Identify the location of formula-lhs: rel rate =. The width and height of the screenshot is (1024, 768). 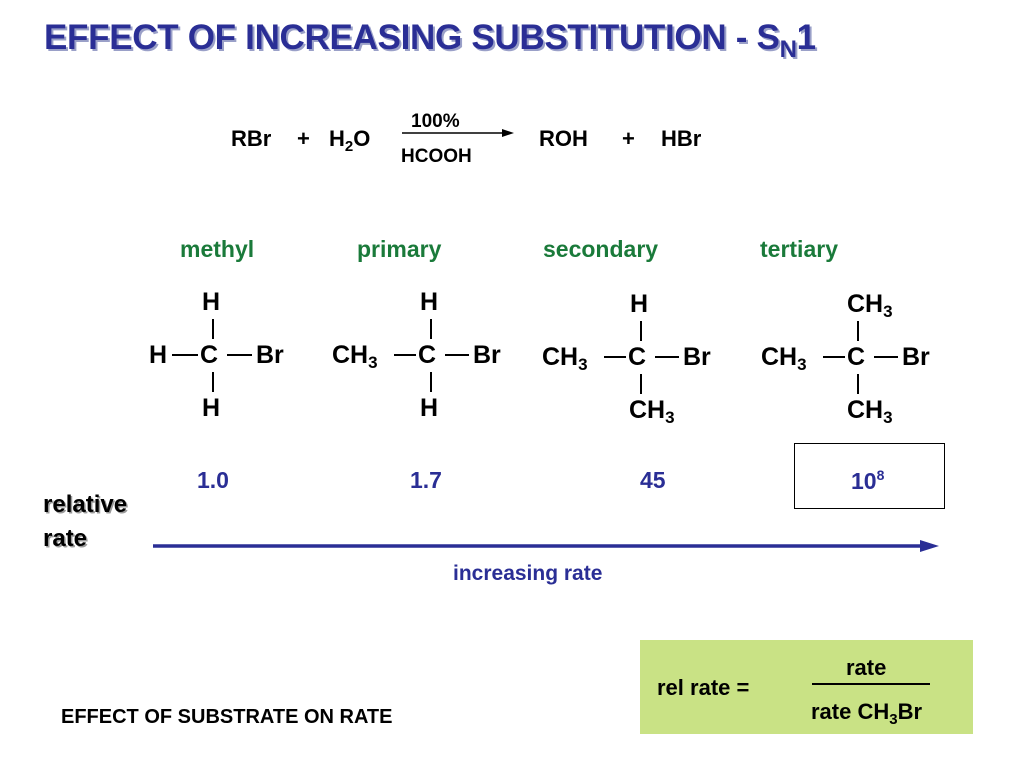
(703, 687).